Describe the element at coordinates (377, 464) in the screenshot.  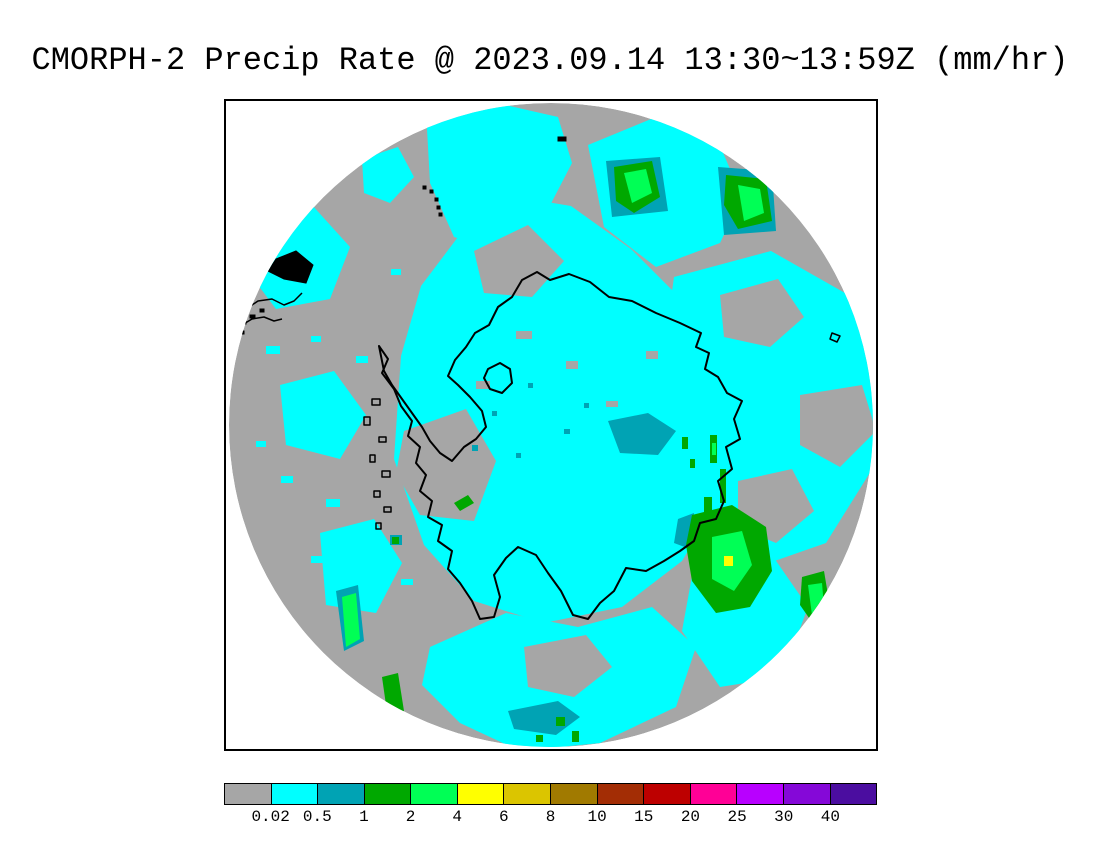
I see `peninsula-islands` at that location.